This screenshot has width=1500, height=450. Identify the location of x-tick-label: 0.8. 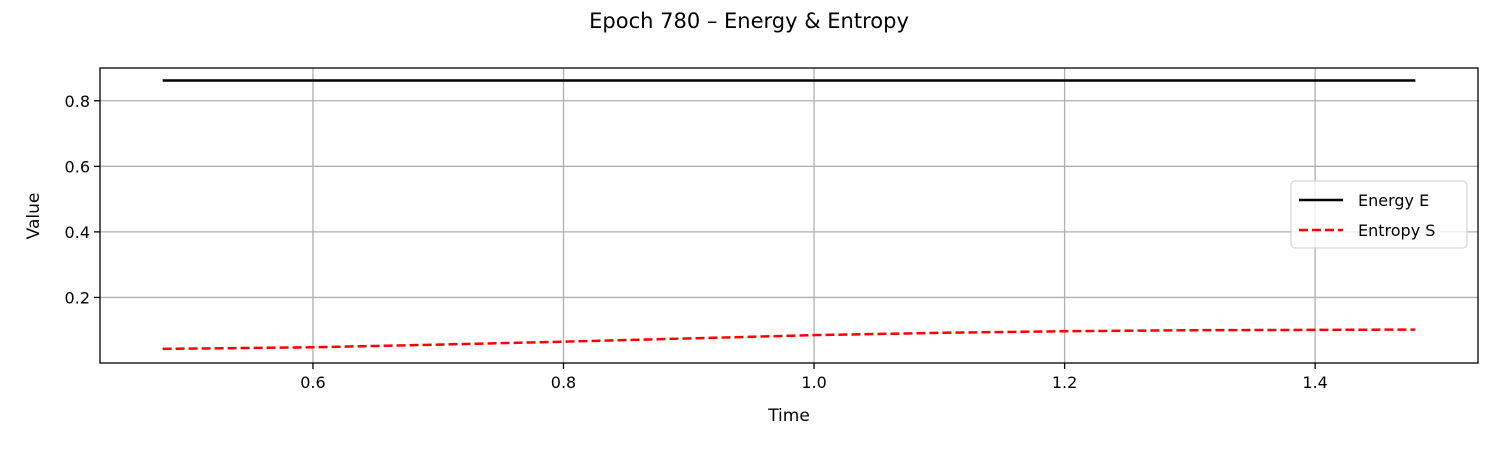
(563, 382).